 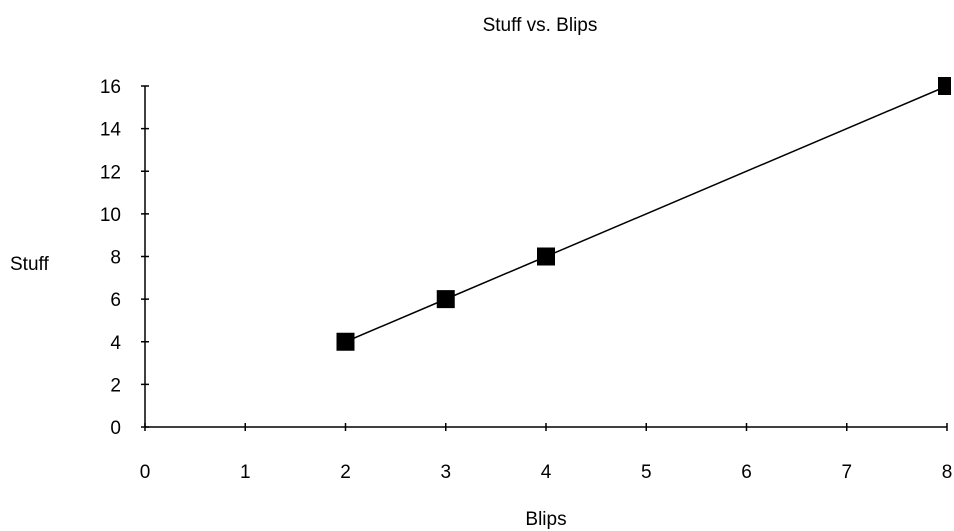 What do you see at coordinates (646, 472) in the screenshot?
I see `x-tick-label: 5` at bounding box center [646, 472].